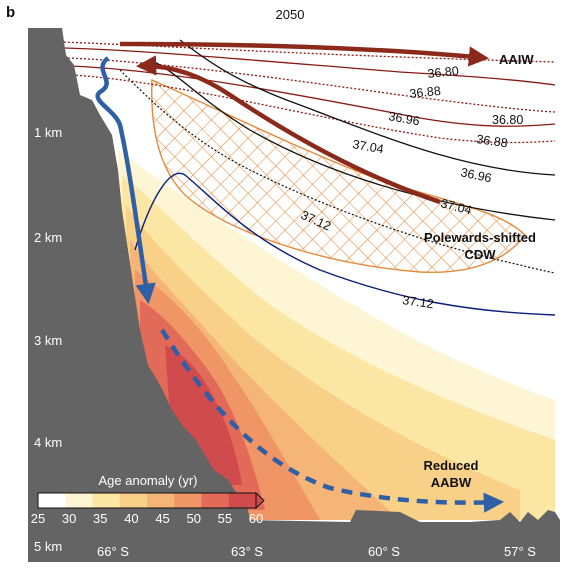 The width and height of the screenshot is (576, 575). Describe the element at coordinates (113, 551) in the screenshot. I see `lat-label-66s: 66° S` at that location.